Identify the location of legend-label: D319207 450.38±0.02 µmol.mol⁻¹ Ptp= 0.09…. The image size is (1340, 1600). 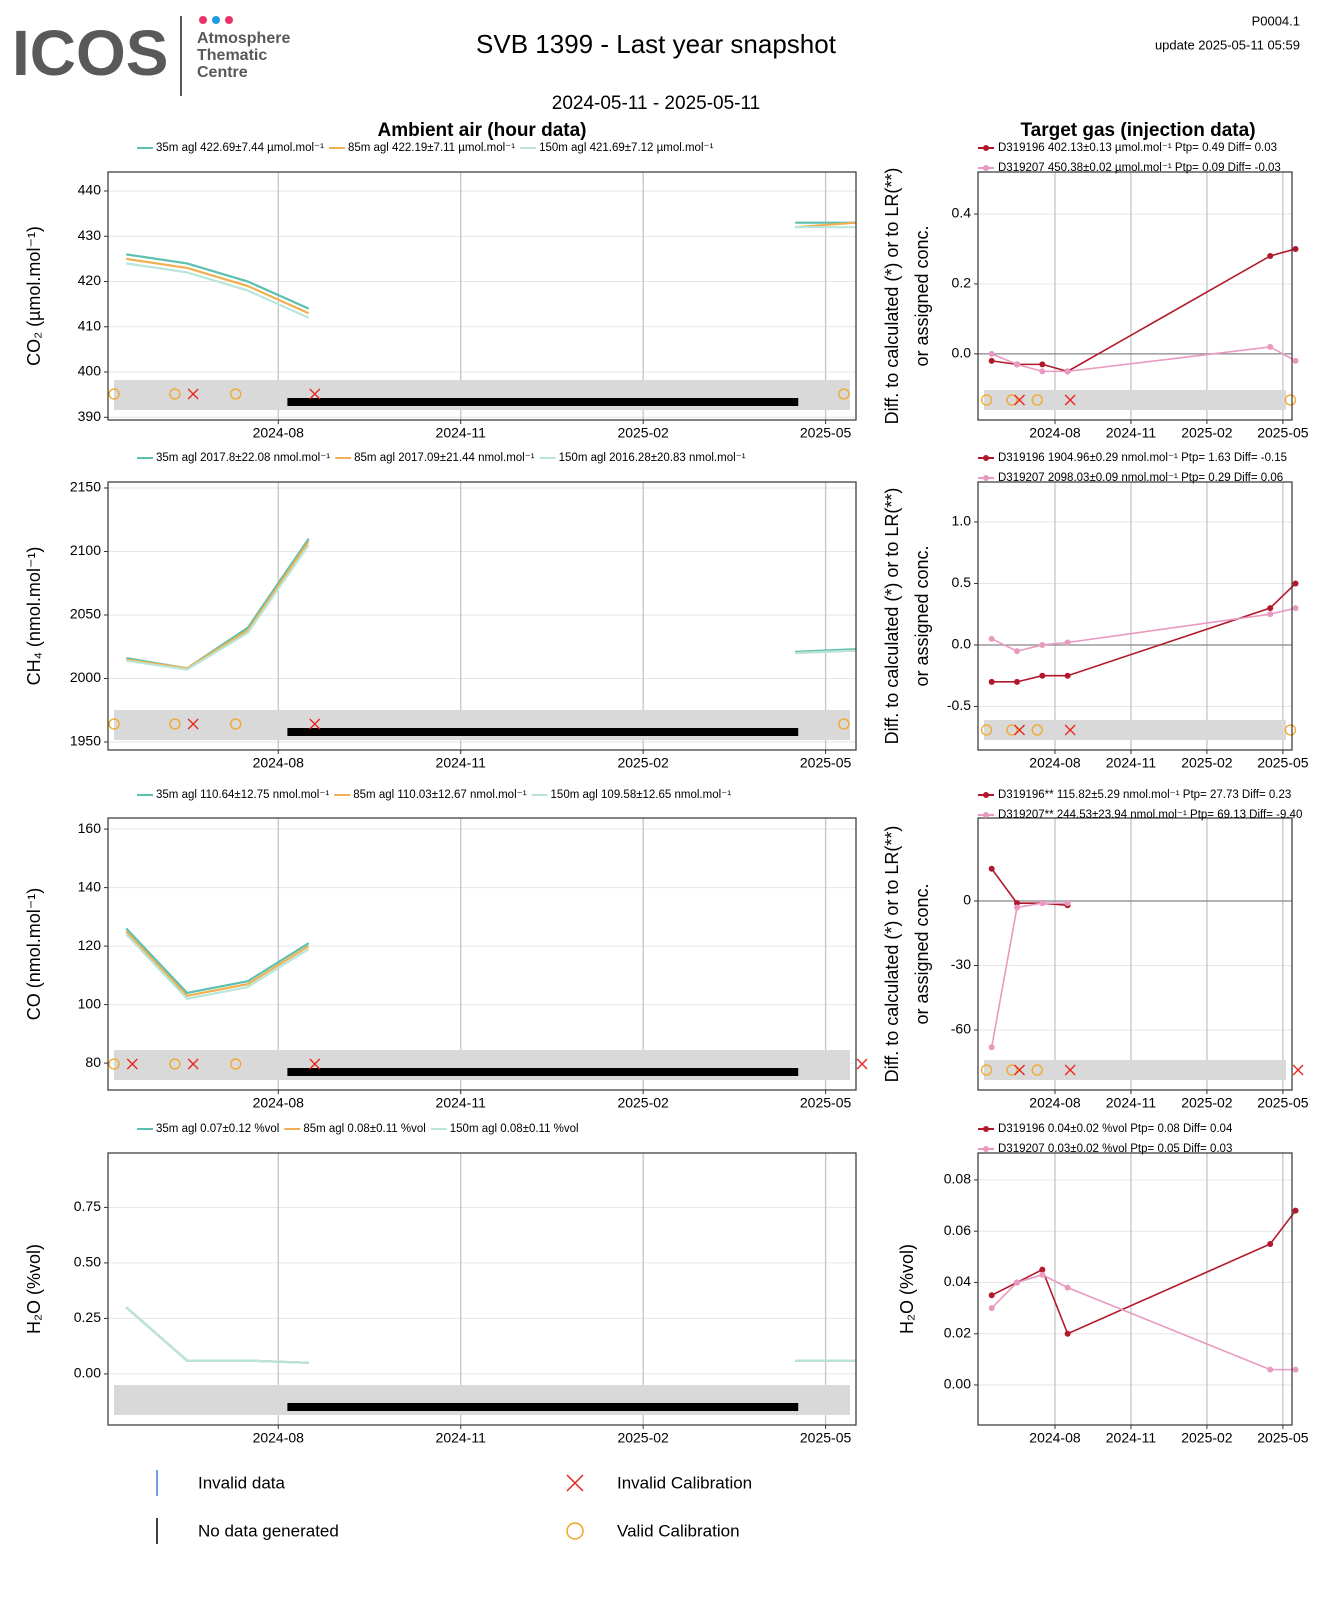
(1139, 168).